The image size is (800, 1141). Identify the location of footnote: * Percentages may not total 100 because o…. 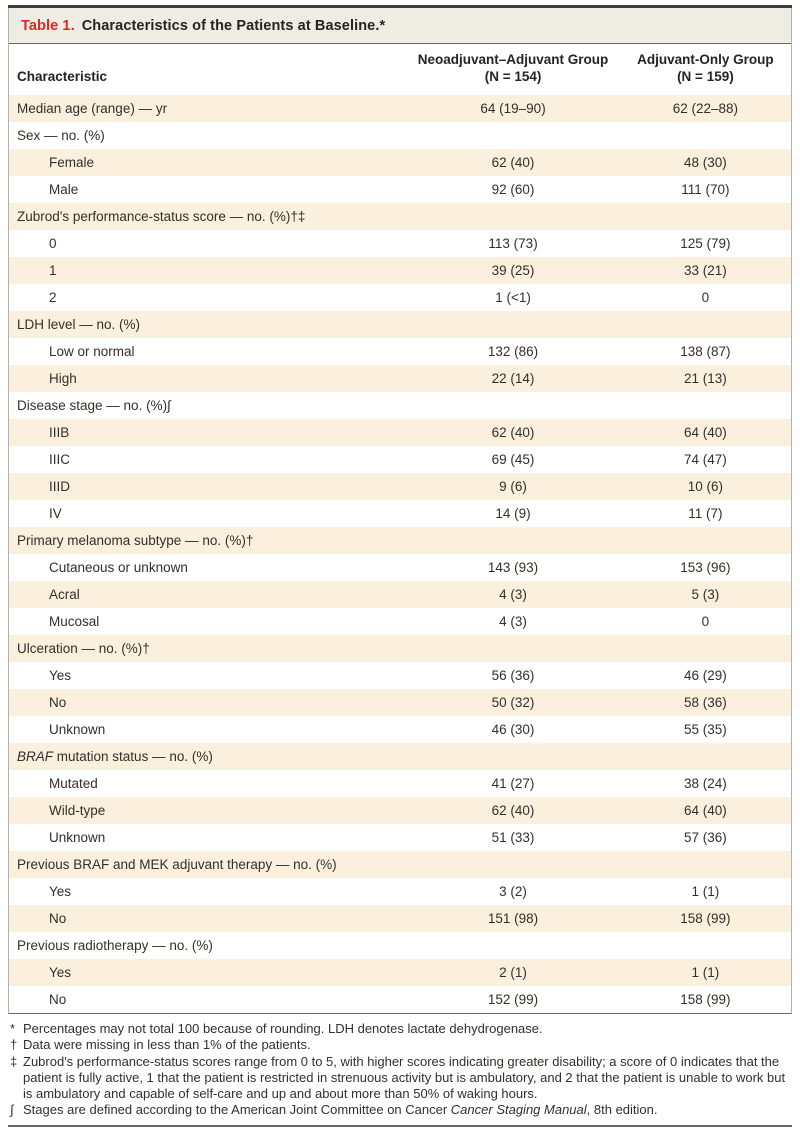
(401, 1029).